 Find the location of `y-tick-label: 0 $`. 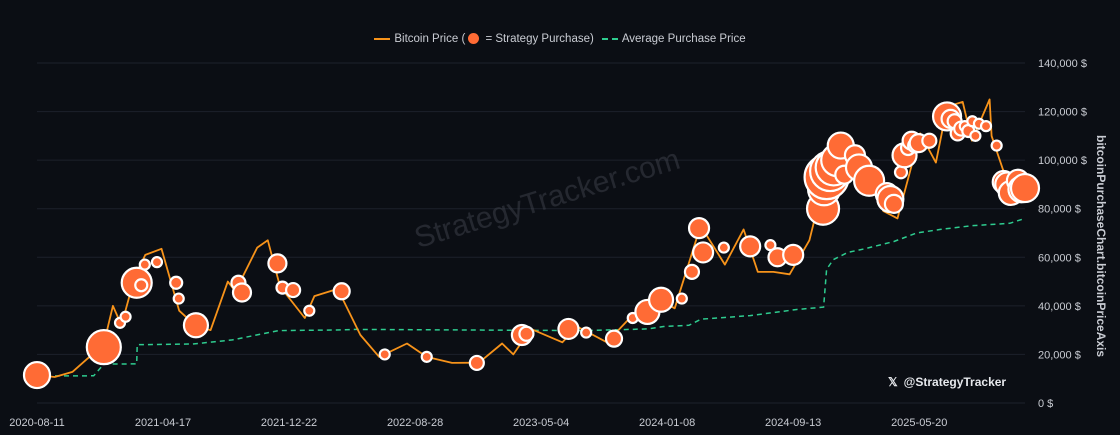

y-tick-label: 0 $ is located at coordinates (1045, 404).